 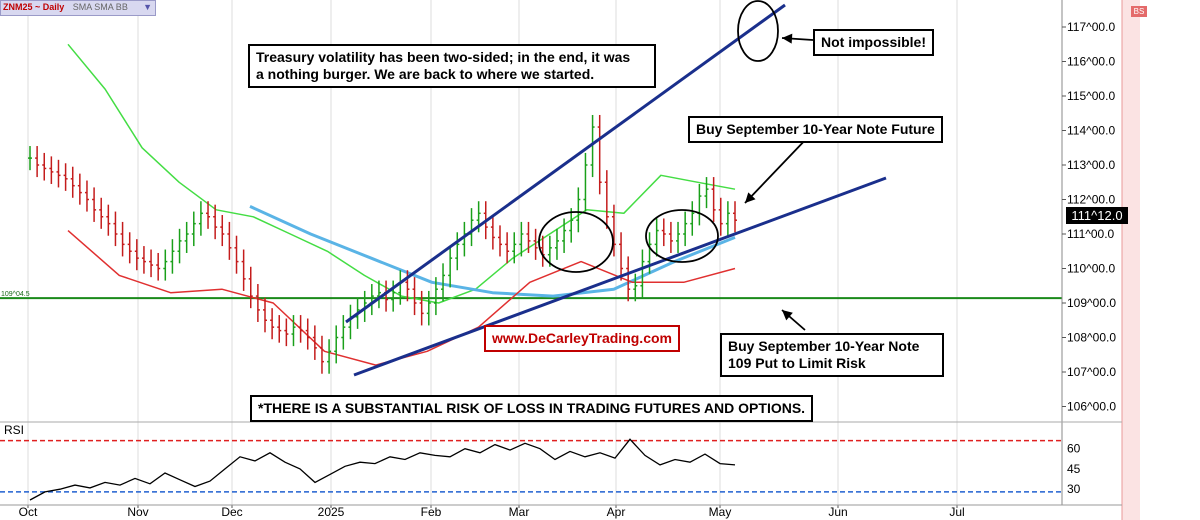 I want to click on indicator-line, so click(x=492, y=251).